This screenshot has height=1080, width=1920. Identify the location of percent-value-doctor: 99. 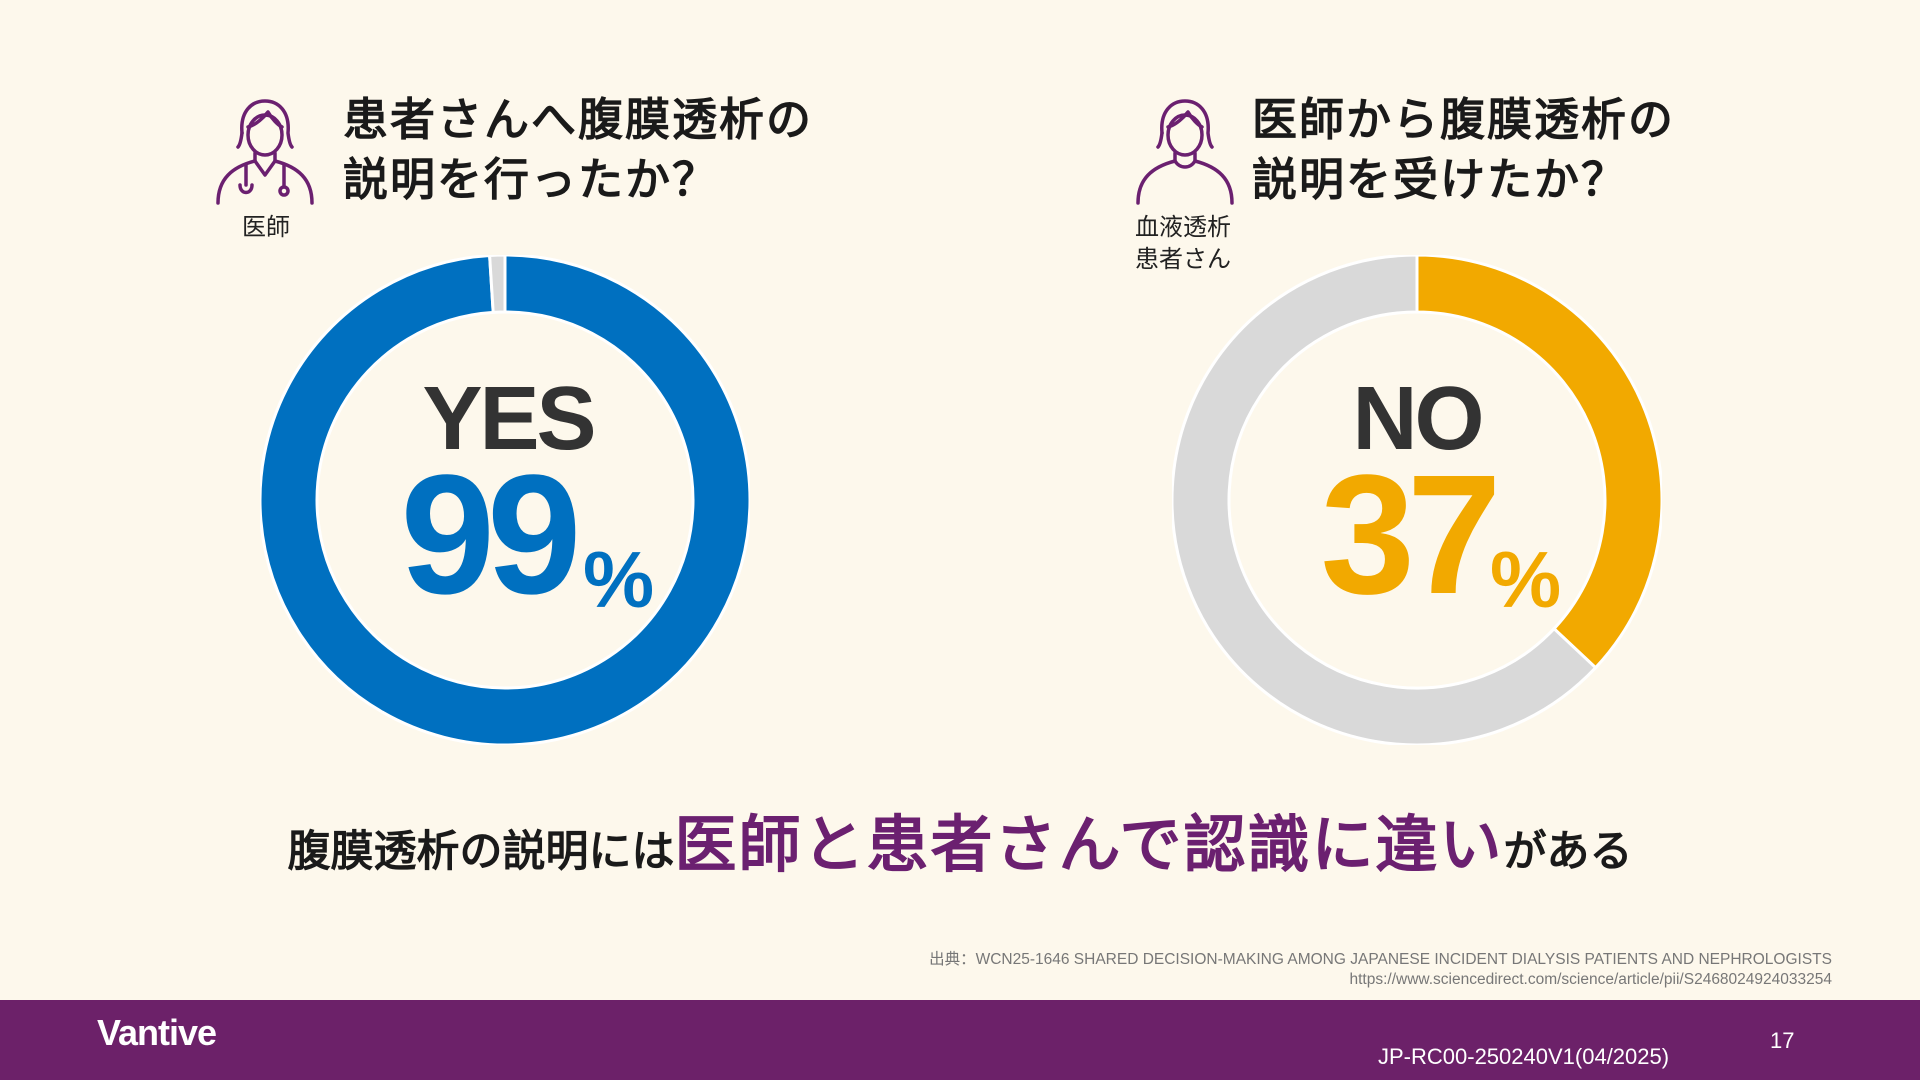
(490, 535).